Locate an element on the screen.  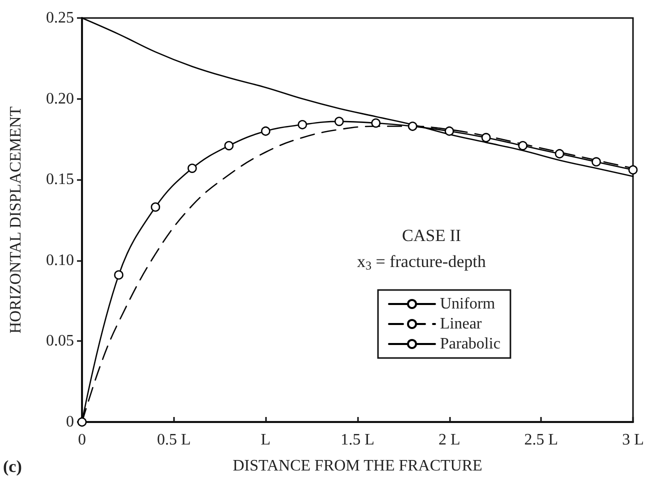
annotation: CASE II is located at coordinates (432, 235).